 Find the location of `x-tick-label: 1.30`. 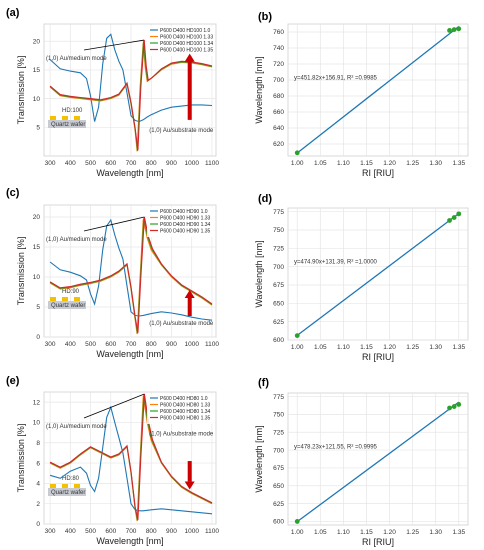

x-tick-label: 1.30 is located at coordinates (435, 532).